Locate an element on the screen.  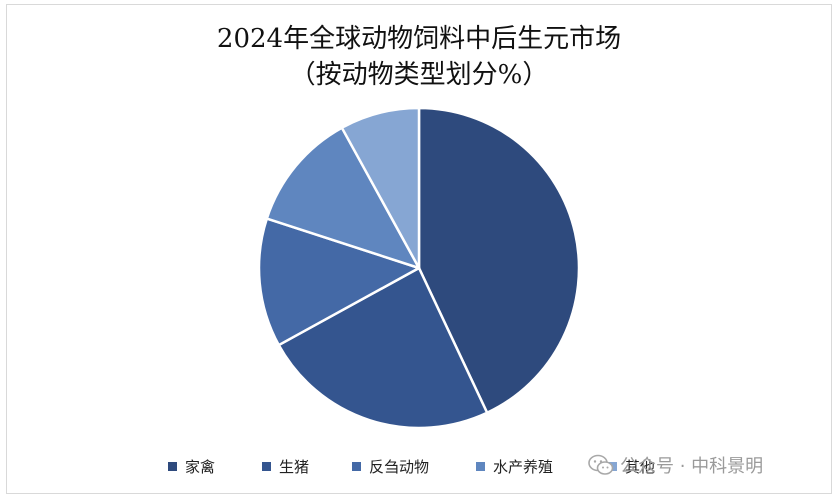
wechat-icon is located at coordinates (601, 464).